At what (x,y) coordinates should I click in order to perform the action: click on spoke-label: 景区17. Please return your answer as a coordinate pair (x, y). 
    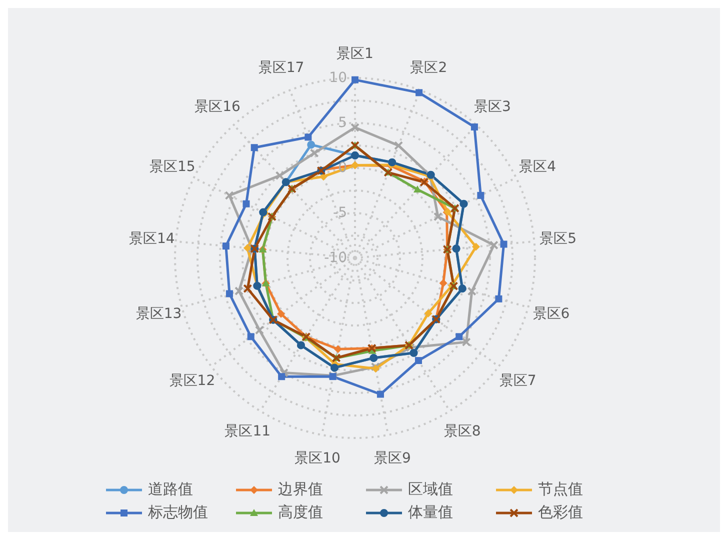
    Looking at the image, I should click on (281, 68).